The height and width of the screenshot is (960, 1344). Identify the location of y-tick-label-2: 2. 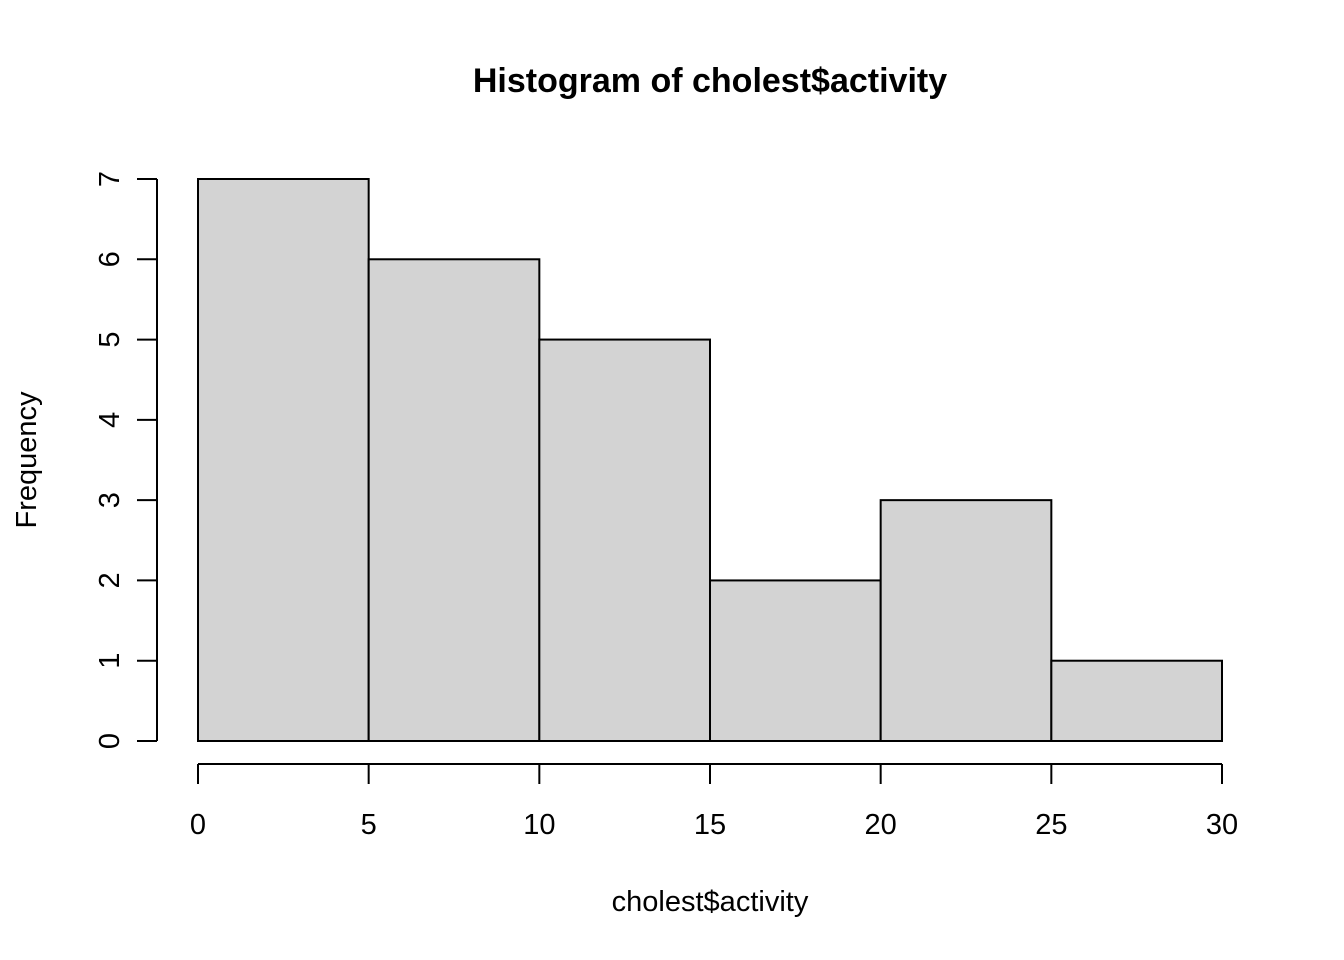
(110, 580).